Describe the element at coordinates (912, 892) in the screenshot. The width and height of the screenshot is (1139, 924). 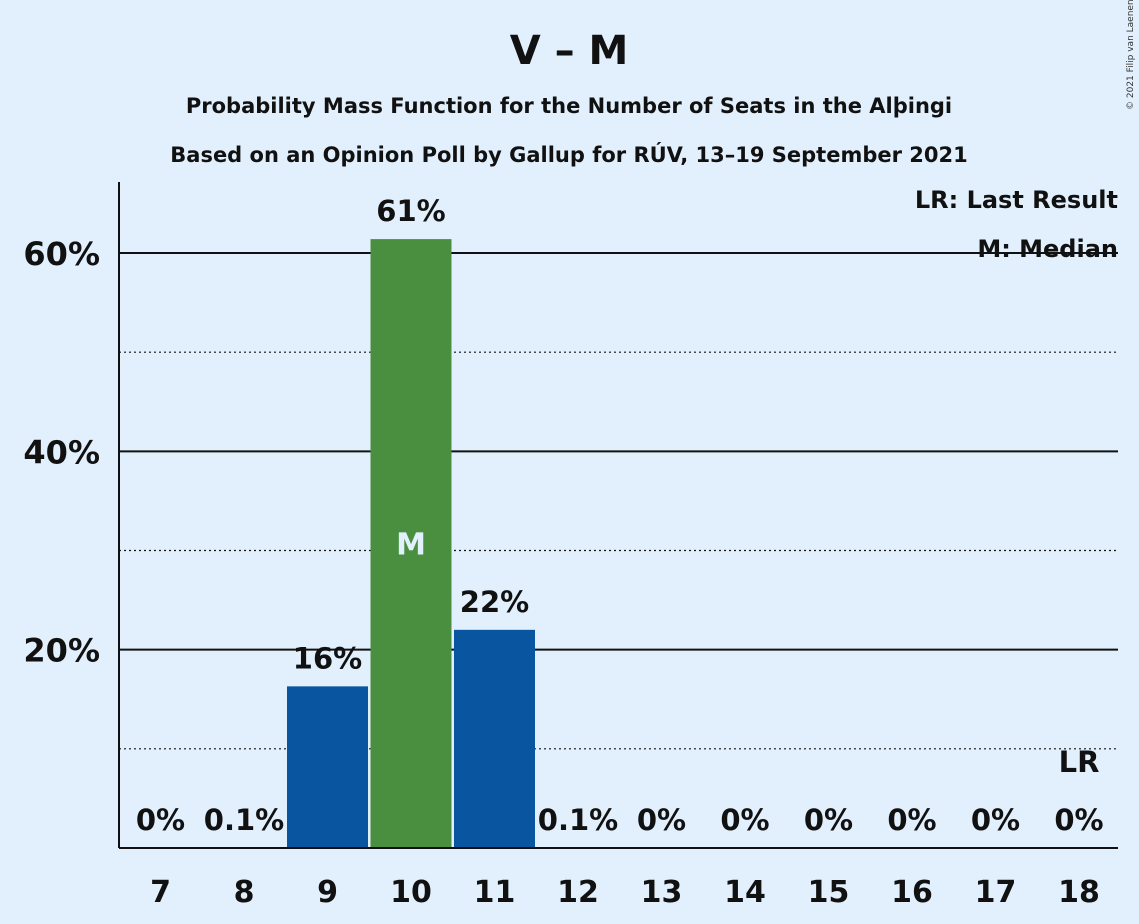
I see `x-tick-label: 16` at that location.